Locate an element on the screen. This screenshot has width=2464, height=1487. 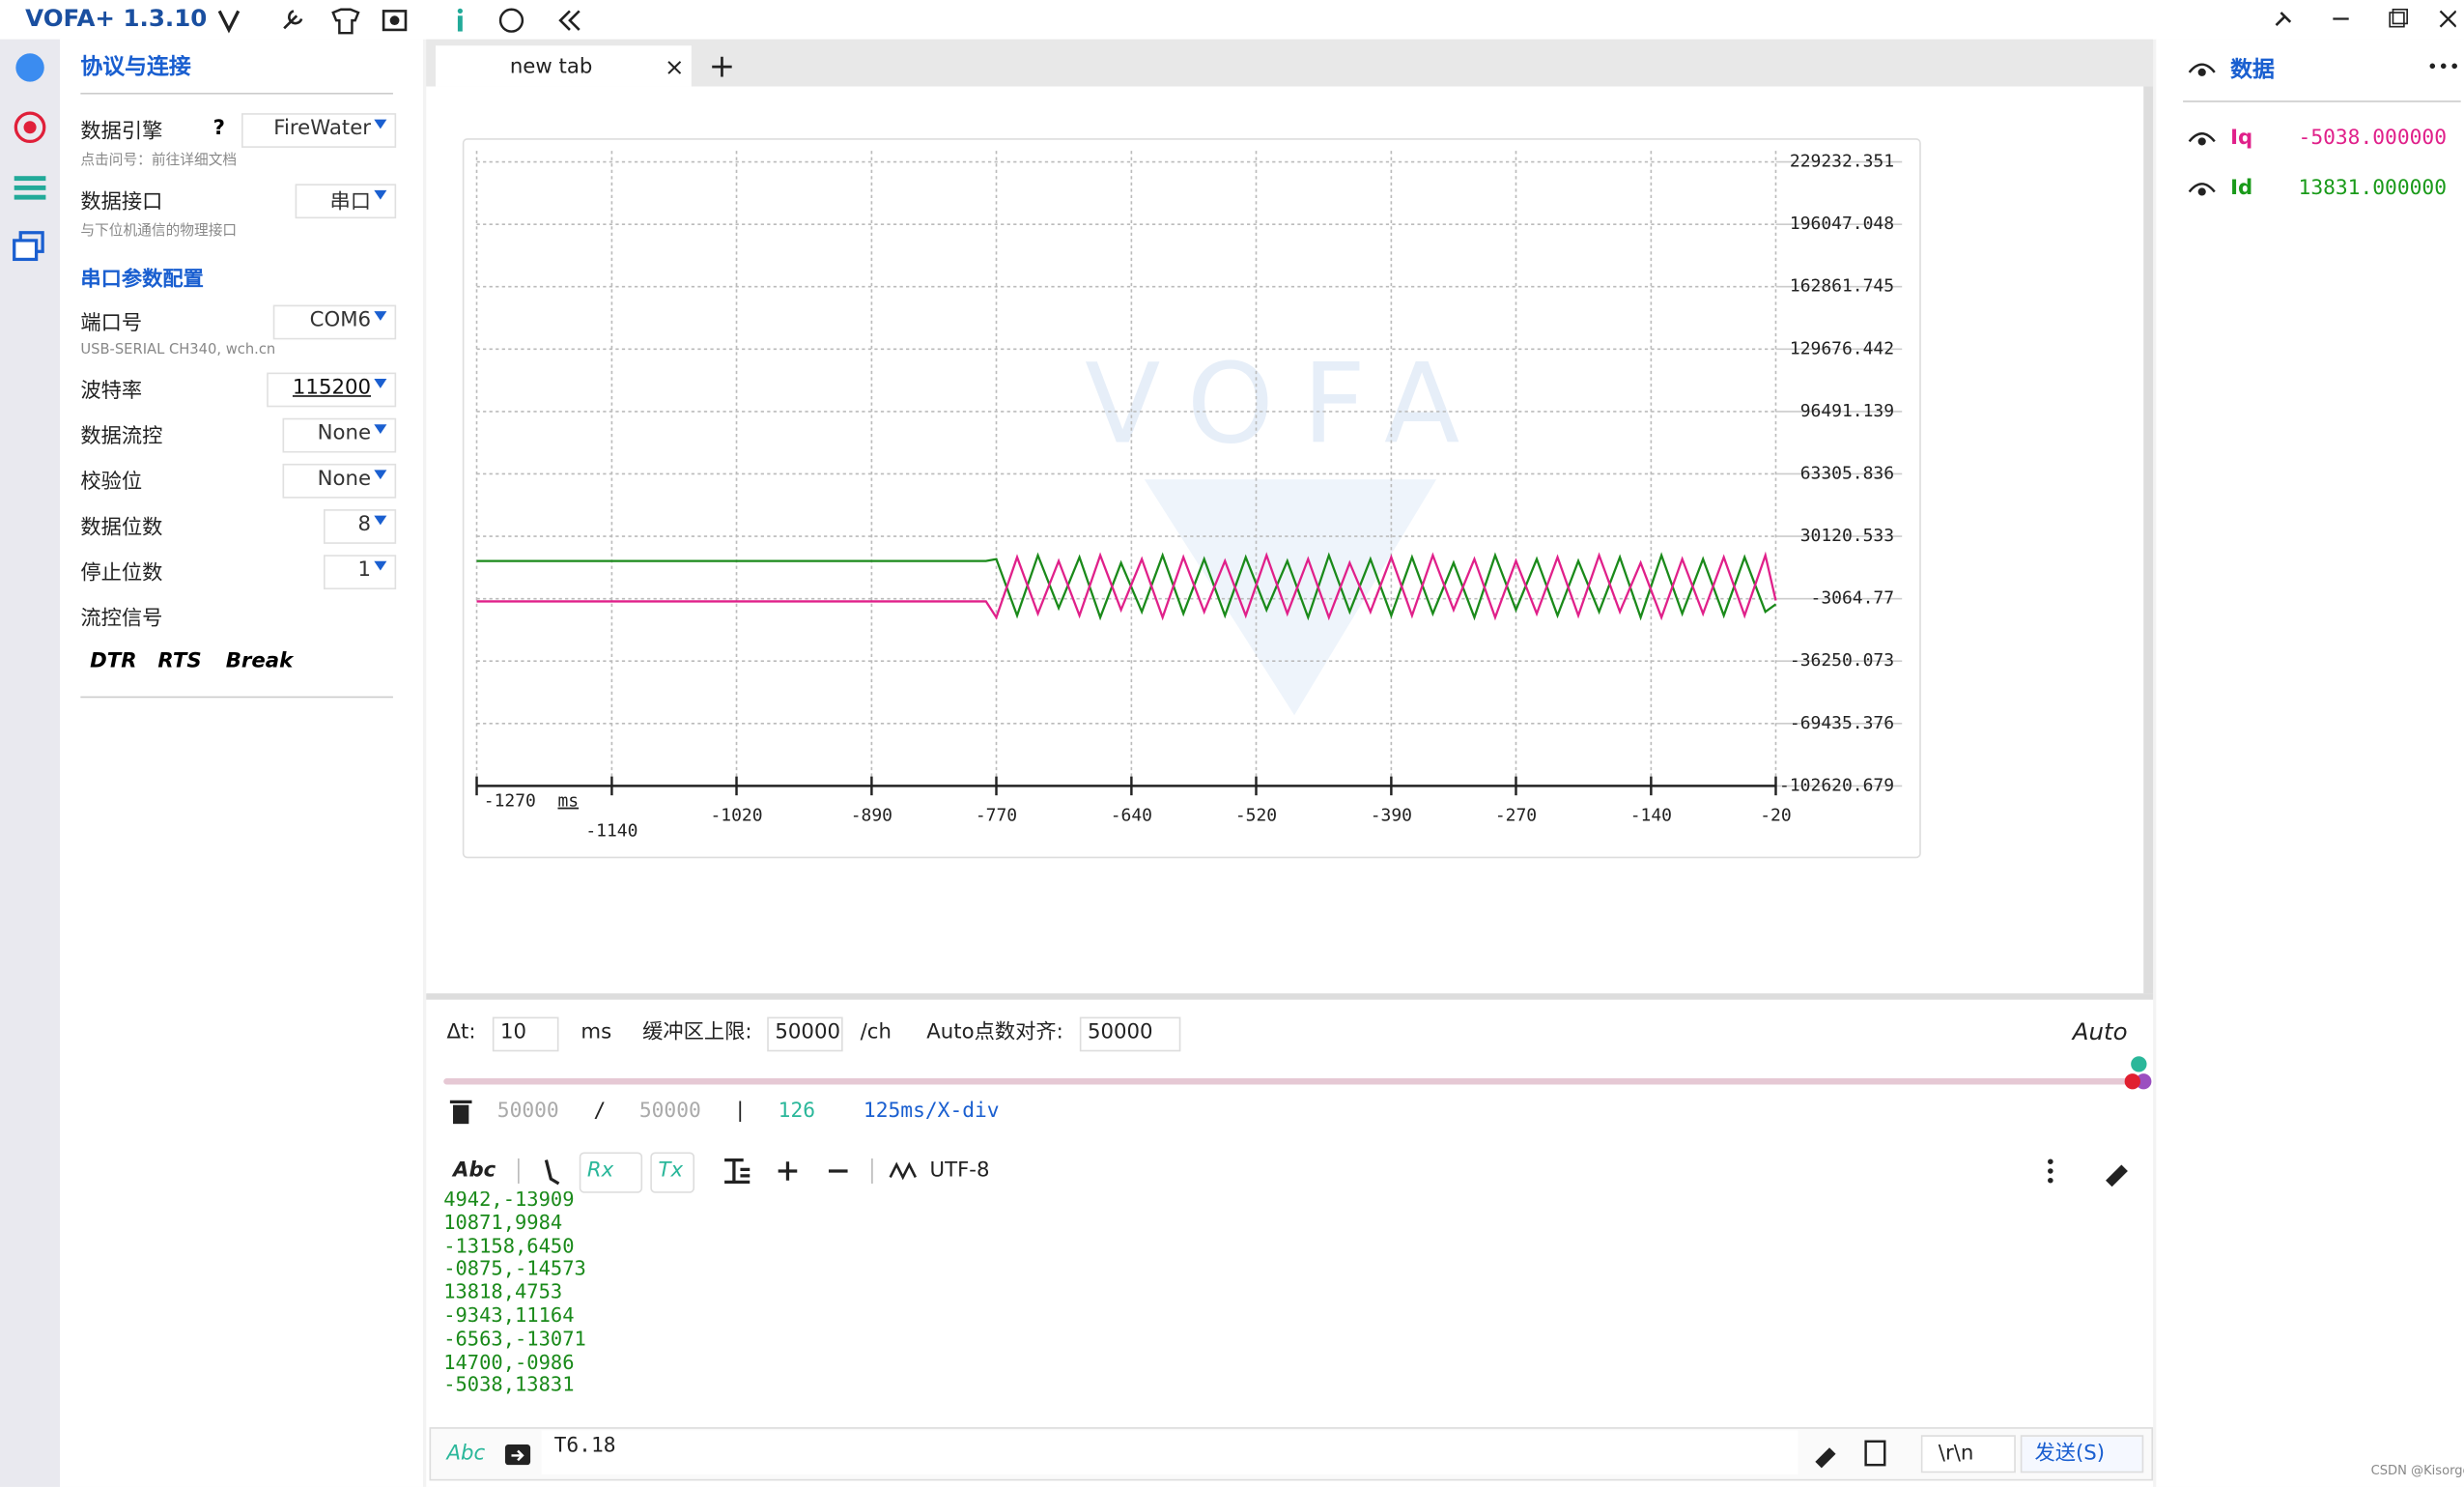
auto-button: Auto is located at coordinates (2100, 1031).